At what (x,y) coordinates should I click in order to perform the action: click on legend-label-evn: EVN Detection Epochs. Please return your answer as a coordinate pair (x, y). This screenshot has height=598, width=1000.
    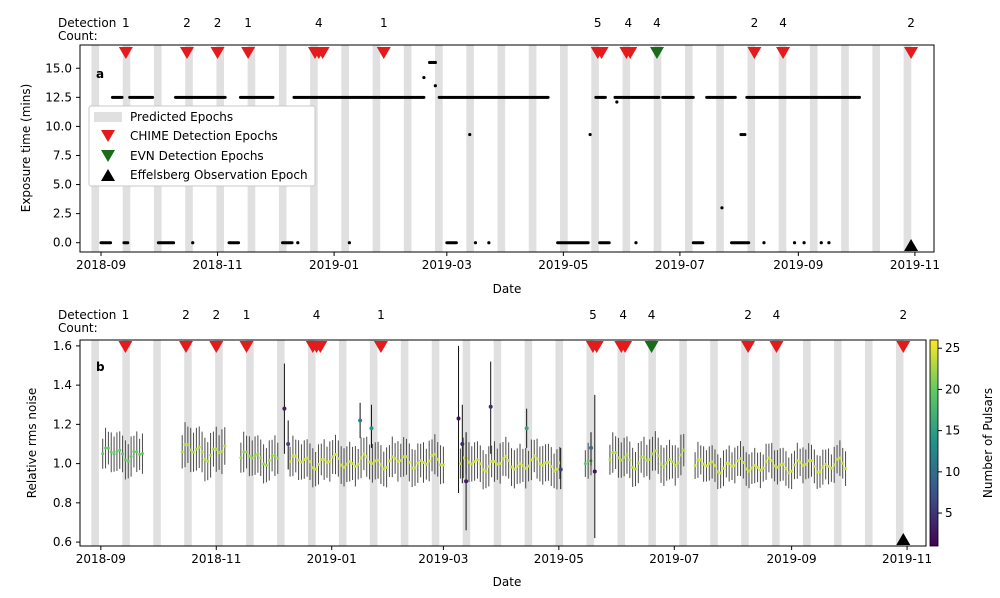
    Looking at the image, I should click on (197, 156).